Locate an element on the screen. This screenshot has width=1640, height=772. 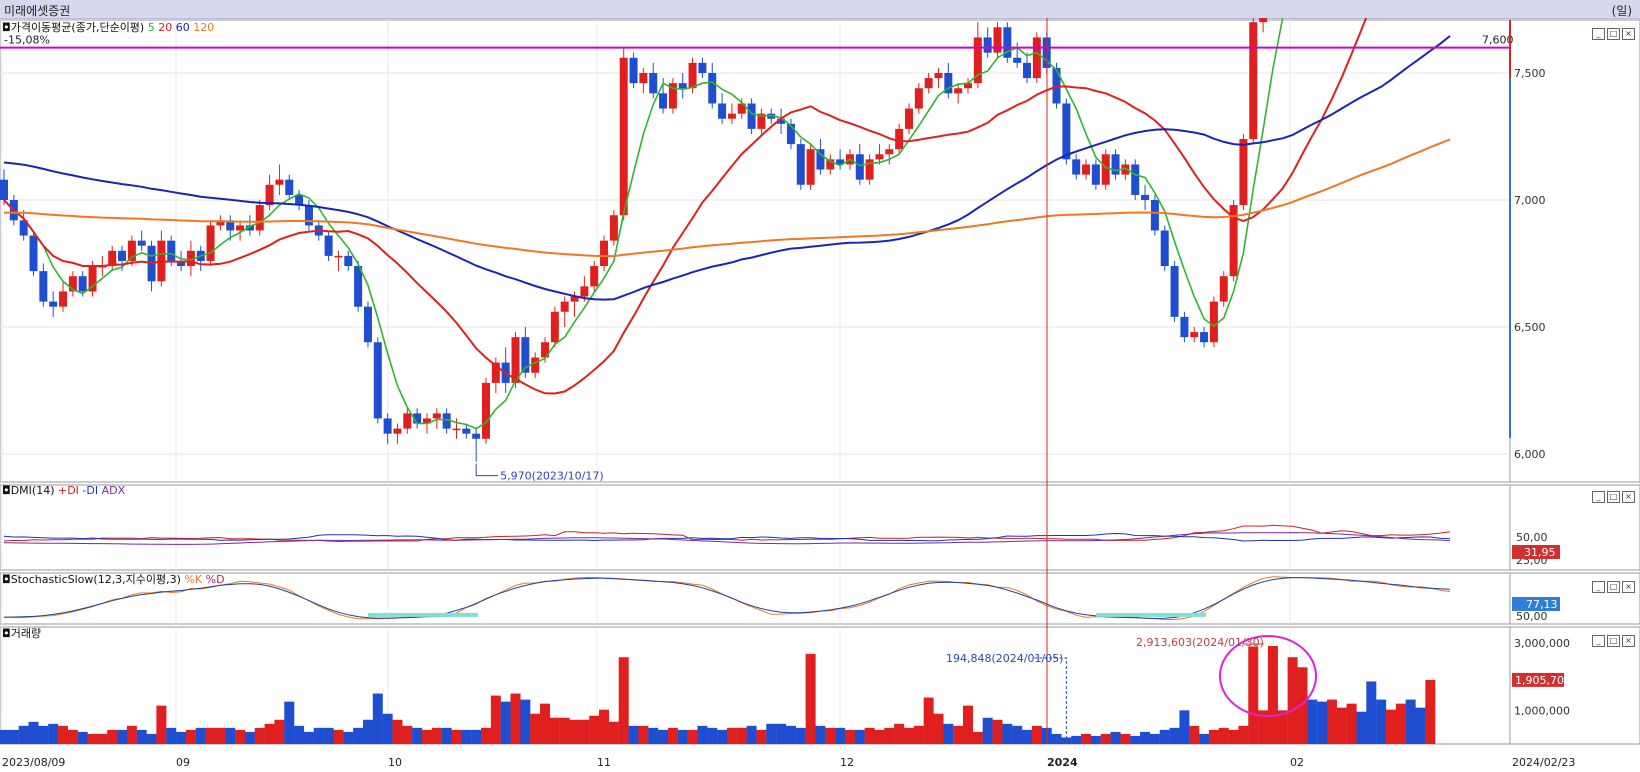
period-unit: (일) is located at coordinates (1621, 11).